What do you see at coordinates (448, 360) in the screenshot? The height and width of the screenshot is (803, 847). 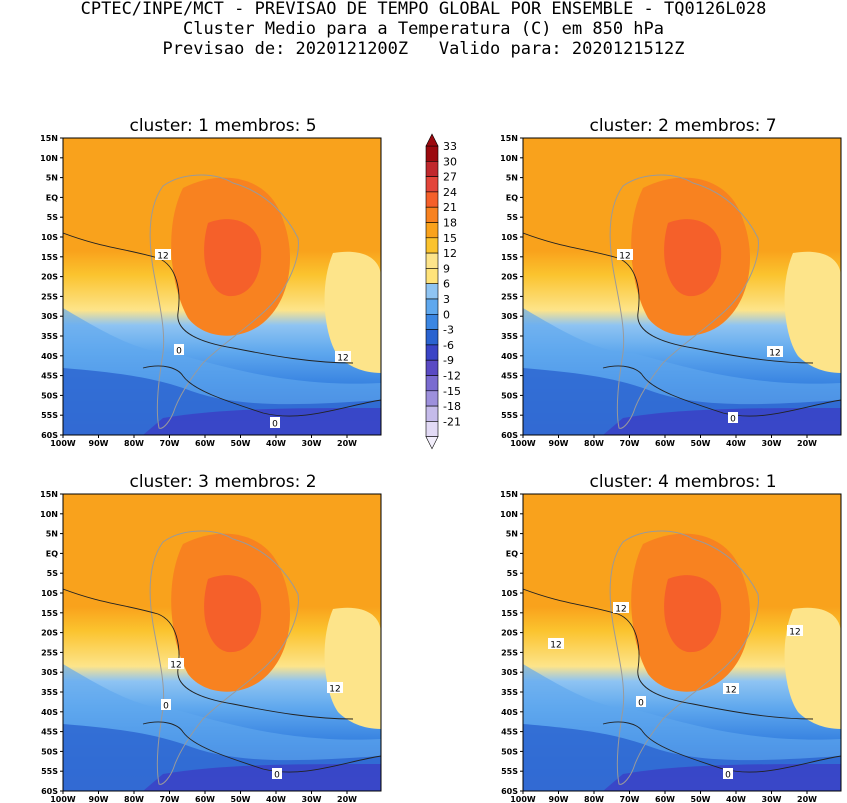 I see `colorbar-label: -9` at bounding box center [448, 360].